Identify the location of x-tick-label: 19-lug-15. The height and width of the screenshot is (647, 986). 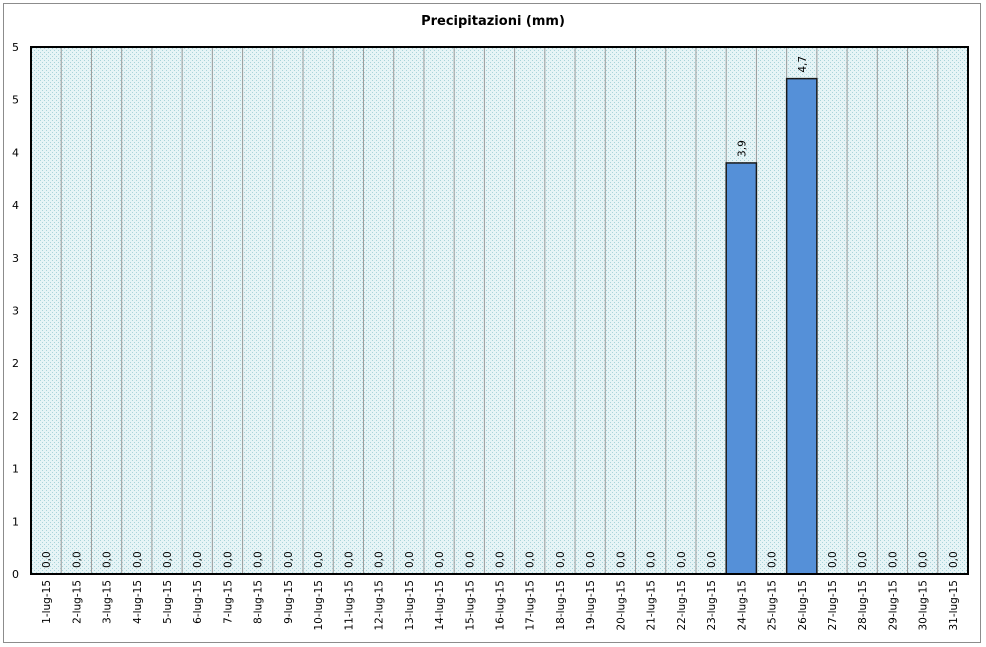
(591, 605).